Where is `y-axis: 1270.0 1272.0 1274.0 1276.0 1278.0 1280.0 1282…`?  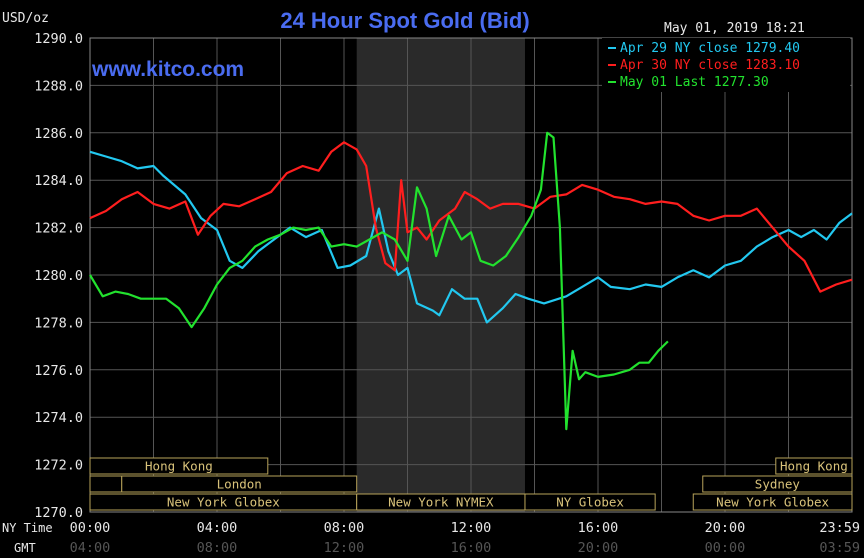
y-axis: 1270.0 1272.0 1274.0 1276.0 1278.0 1280.0 1282… is located at coordinates (58, 276).